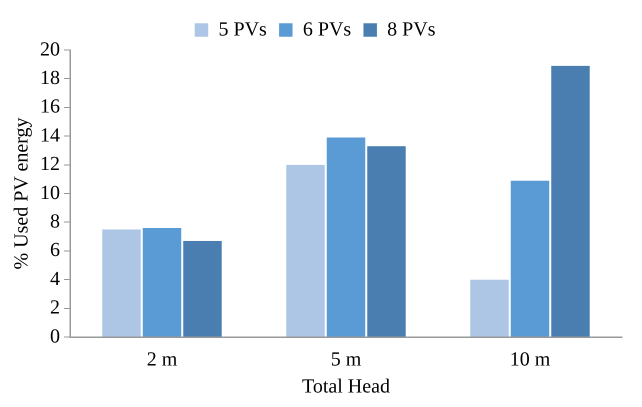  What do you see at coordinates (21, 193) in the screenshot?
I see `y-axis-title: % Used PV energy` at bounding box center [21, 193].